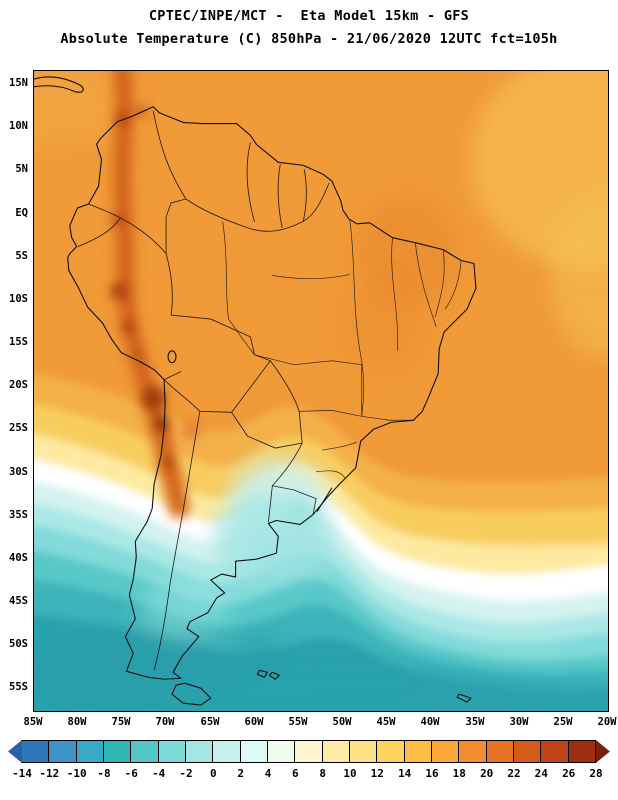 The height and width of the screenshot is (800, 618). Describe the element at coordinates (18, 687) in the screenshot. I see `lat-label-55S: 55S` at that location.